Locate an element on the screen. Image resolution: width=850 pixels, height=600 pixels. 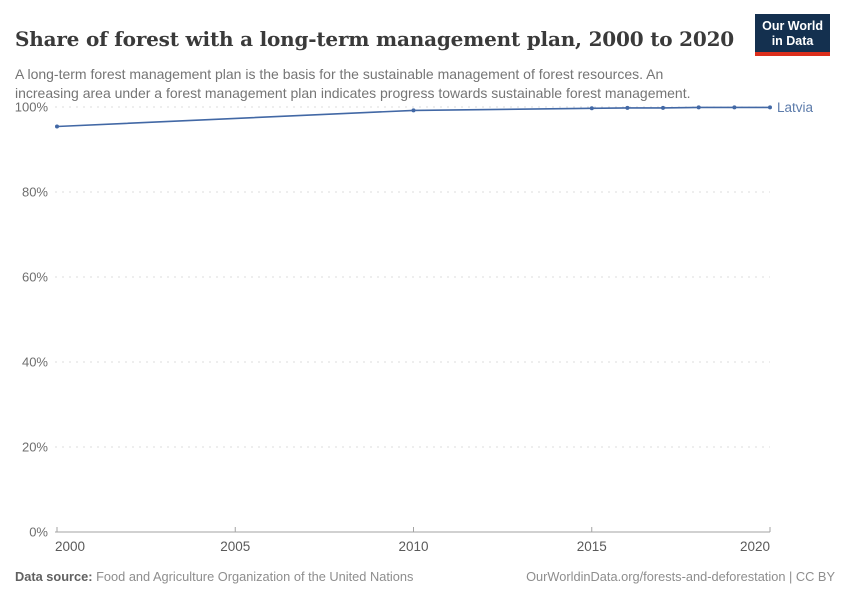
x-tick-label-2005: 2005 is located at coordinates (235, 546).